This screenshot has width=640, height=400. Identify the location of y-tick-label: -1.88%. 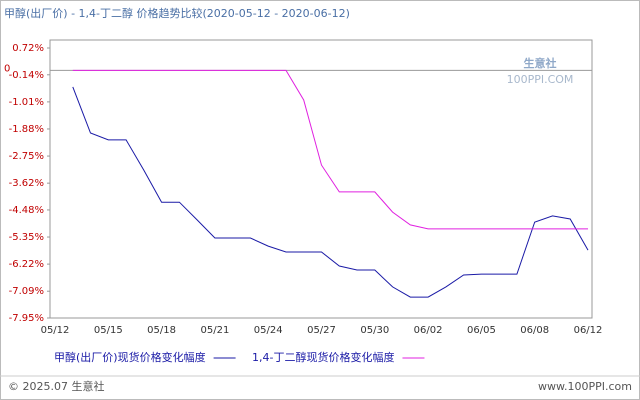
(26, 129).